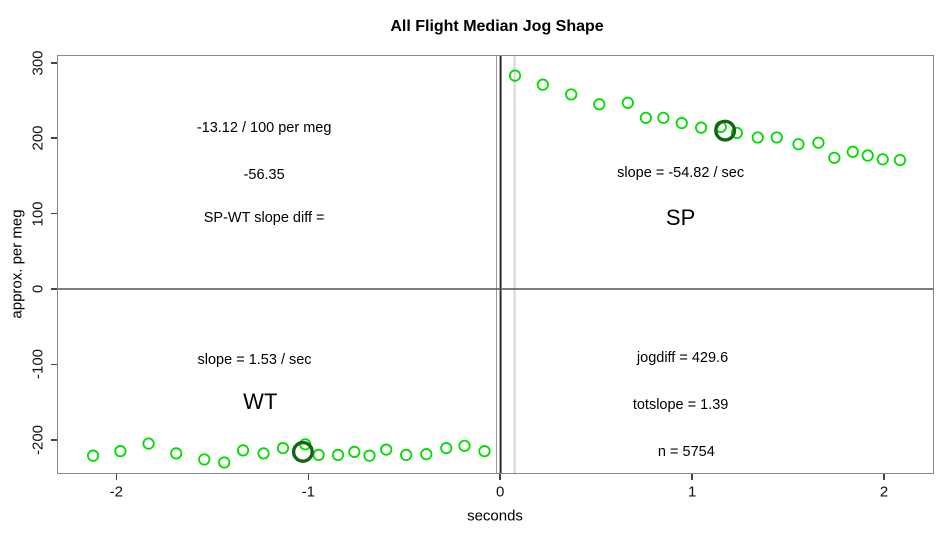 The height and width of the screenshot is (550, 950). What do you see at coordinates (38, 138) in the screenshot?
I see `y-axis-tick-label: 200` at bounding box center [38, 138].